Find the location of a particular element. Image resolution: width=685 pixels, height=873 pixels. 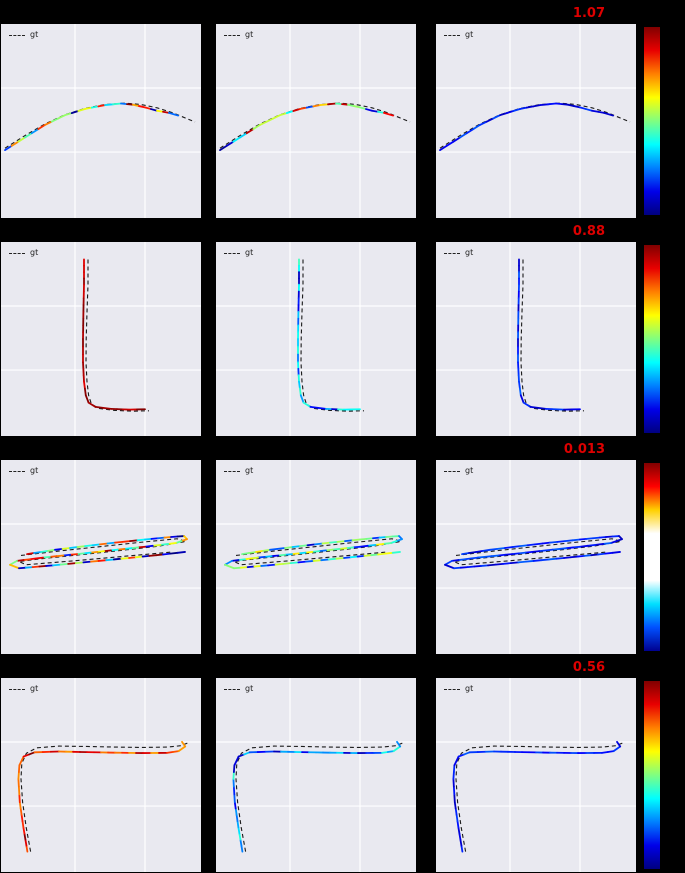

plot-r2-c0: gt is located at coordinates (101, 557).